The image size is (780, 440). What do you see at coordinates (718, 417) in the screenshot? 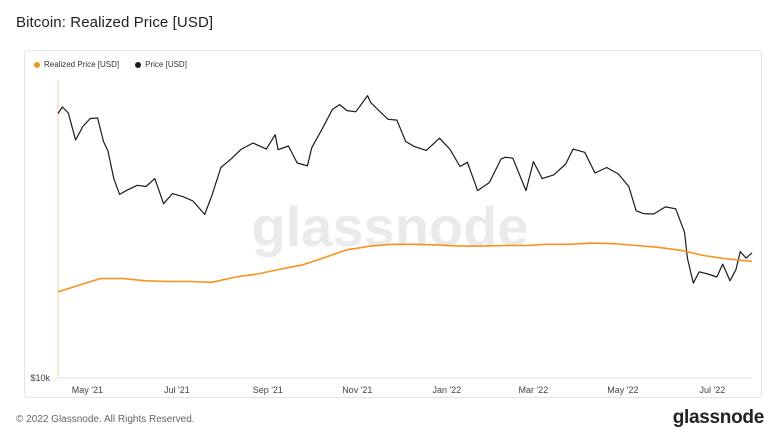
I see `brand-logo: glassnode` at bounding box center [718, 417].